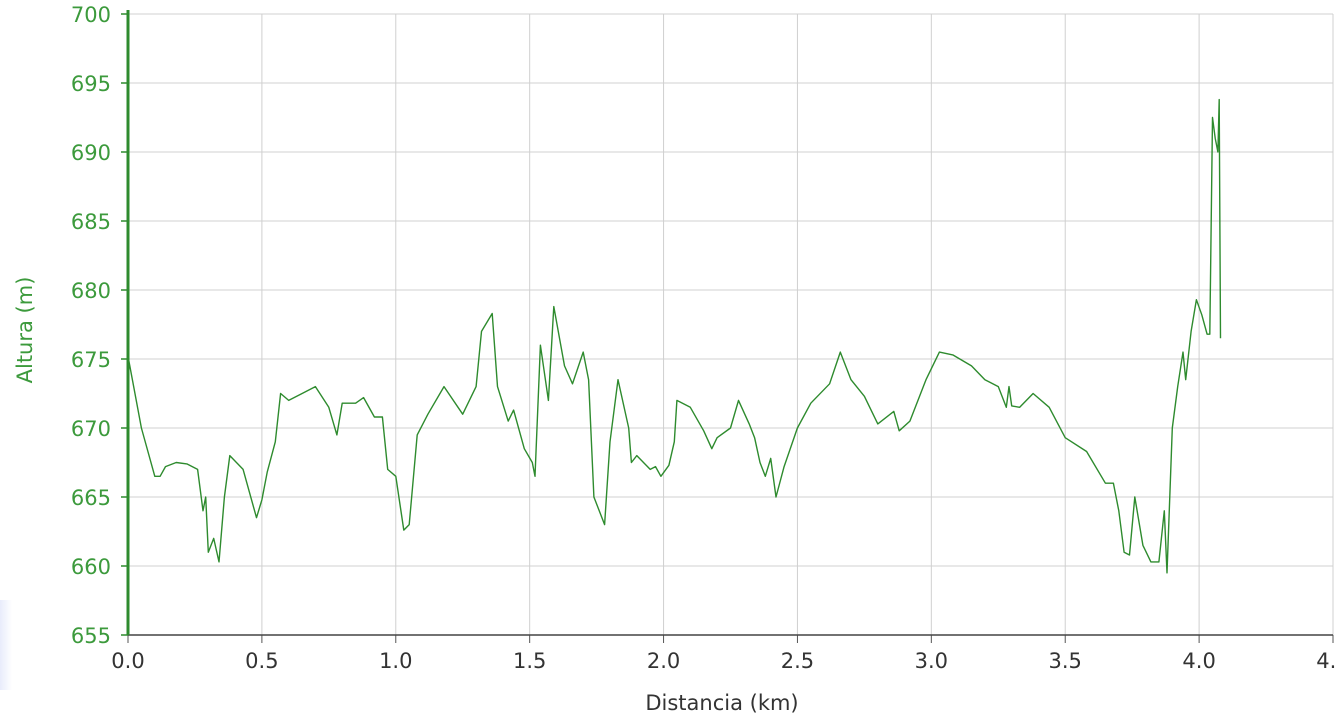 The height and width of the screenshot is (719, 1337). What do you see at coordinates (724, 661) in the screenshot?
I see `x-tick-labels: 0.0 0.5 1.0 1.5 2.0 2.5 3.0 3.5 4.0 4.5` at bounding box center [724, 661].